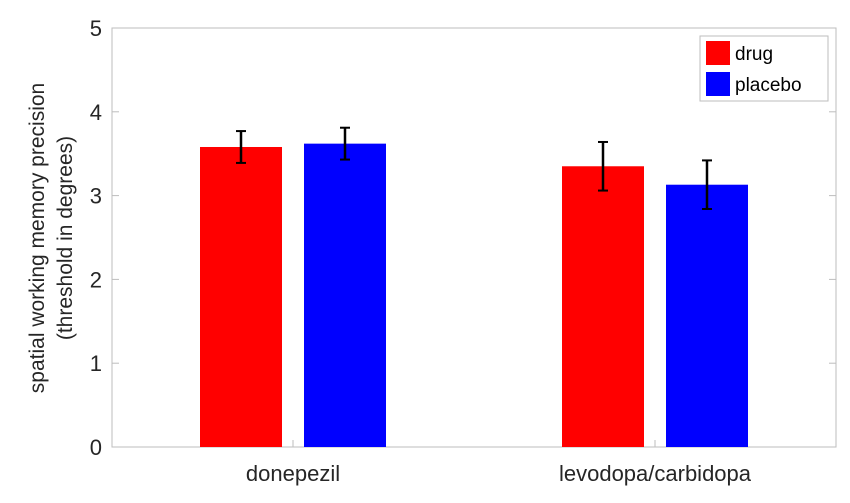 The width and height of the screenshot is (850, 503). I want to click on legend-label-placebo: placebo, so click(768, 85).